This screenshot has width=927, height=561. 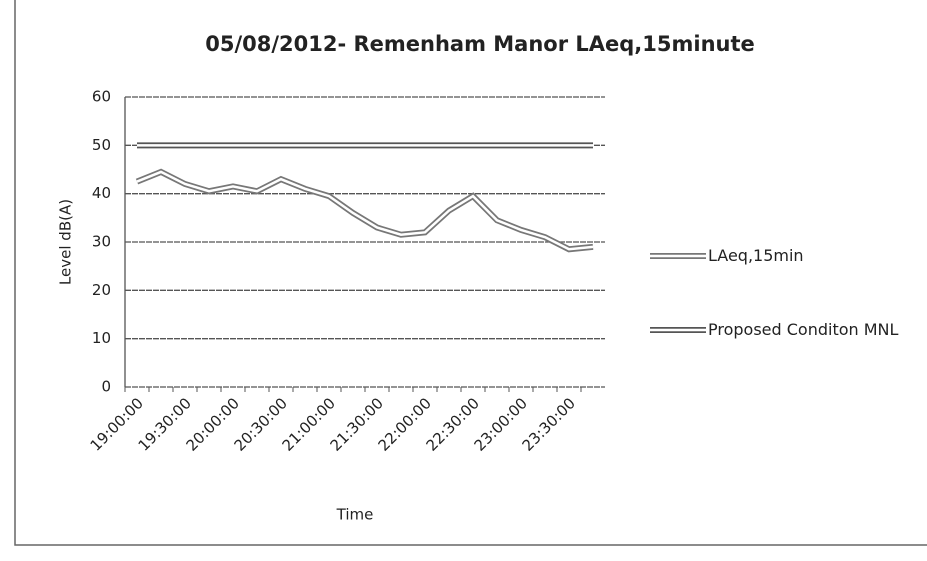 What do you see at coordinates (101, 338) in the screenshot?
I see `y-tick-label: 10` at bounding box center [101, 338].